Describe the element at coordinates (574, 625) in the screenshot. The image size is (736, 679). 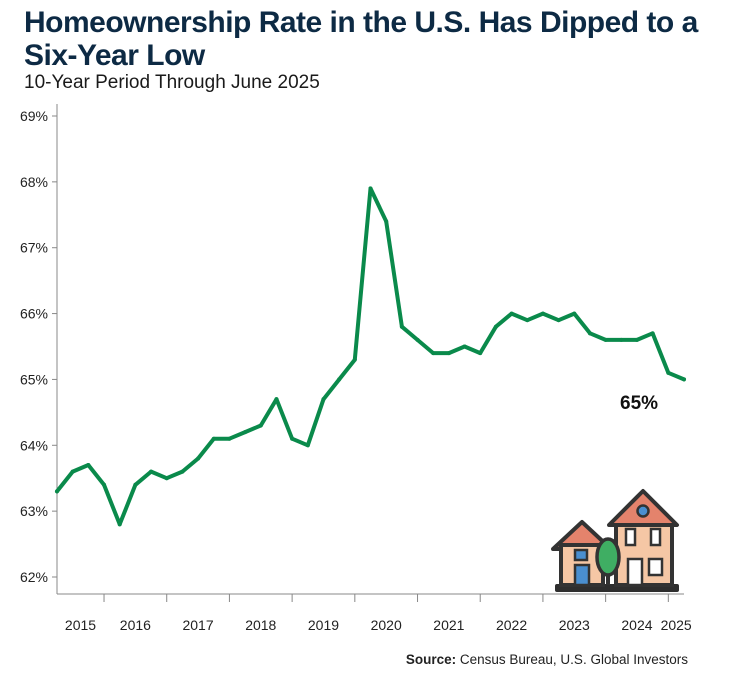
I see `x-tick-label: 2023` at that location.